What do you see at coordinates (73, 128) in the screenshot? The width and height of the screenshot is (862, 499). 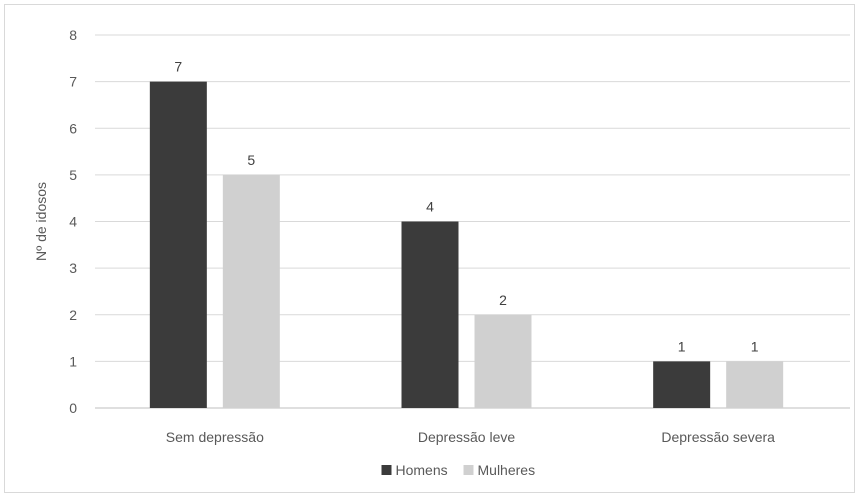 I see `y-tick-label: 6` at bounding box center [73, 128].